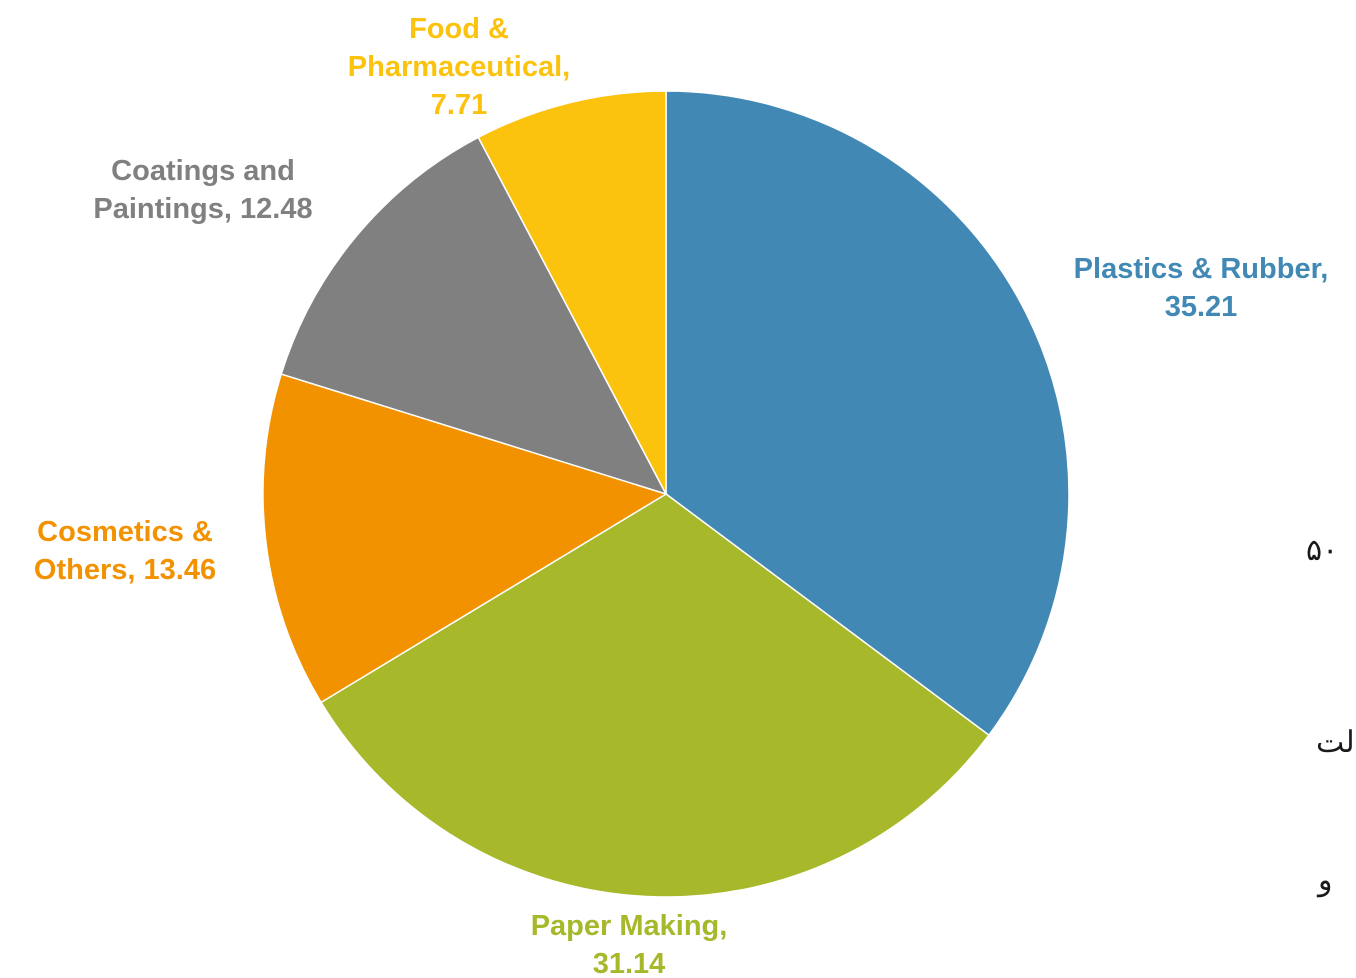 The image size is (1356, 978). Describe the element at coordinates (1201, 269) in the screenshot. I see `slice-label-line: Plastics & Rubber,` at that location.